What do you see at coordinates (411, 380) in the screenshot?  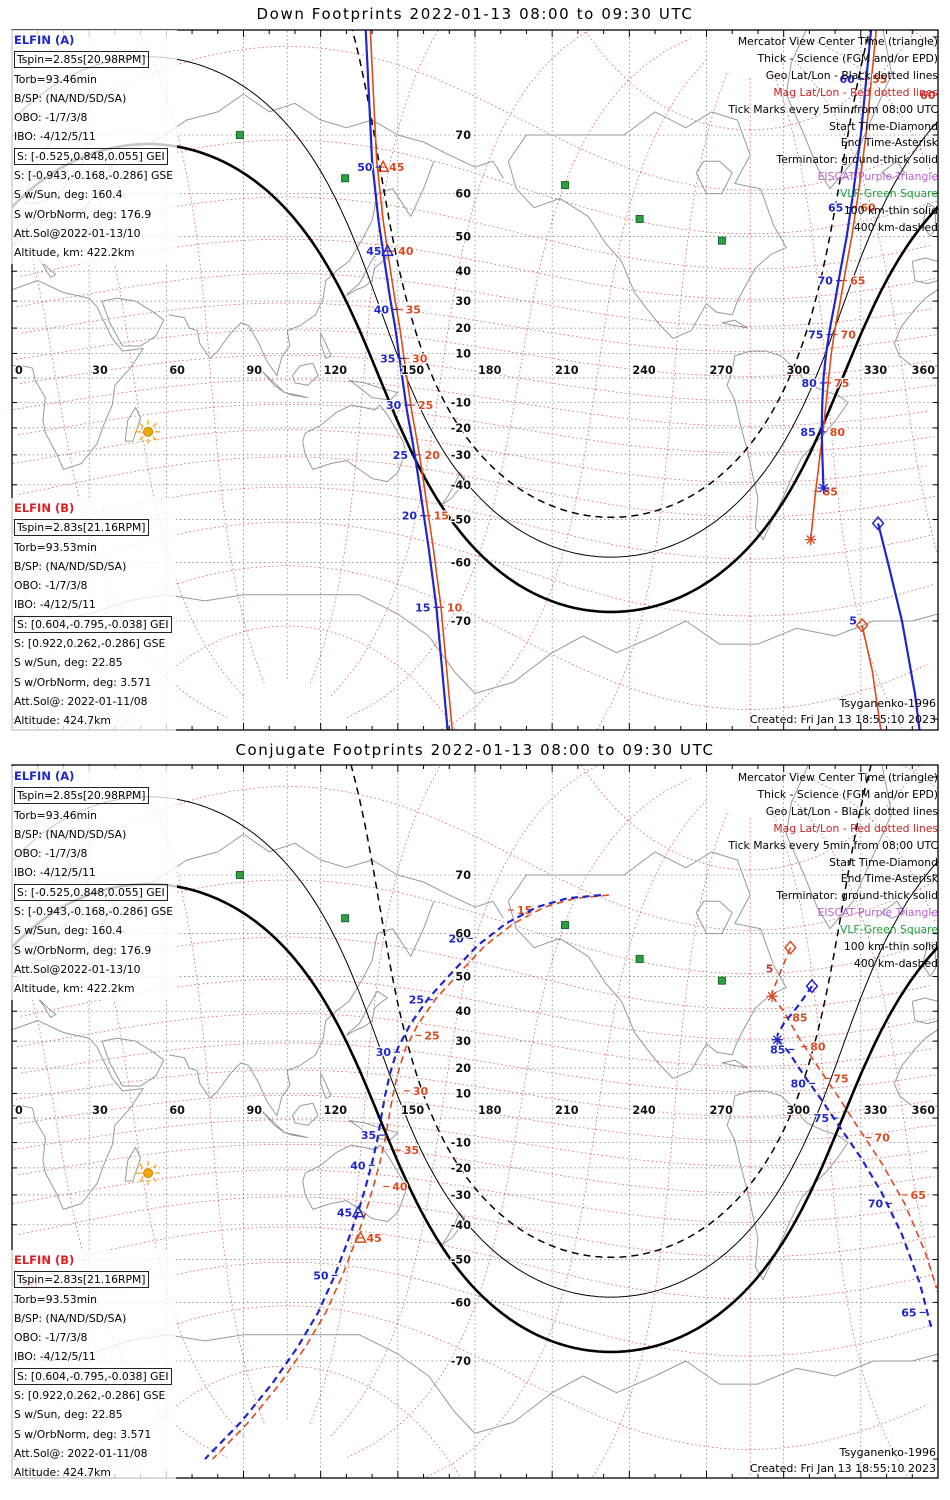 I see `footprint-track-elfin-b` at bounding box center [411, 380].